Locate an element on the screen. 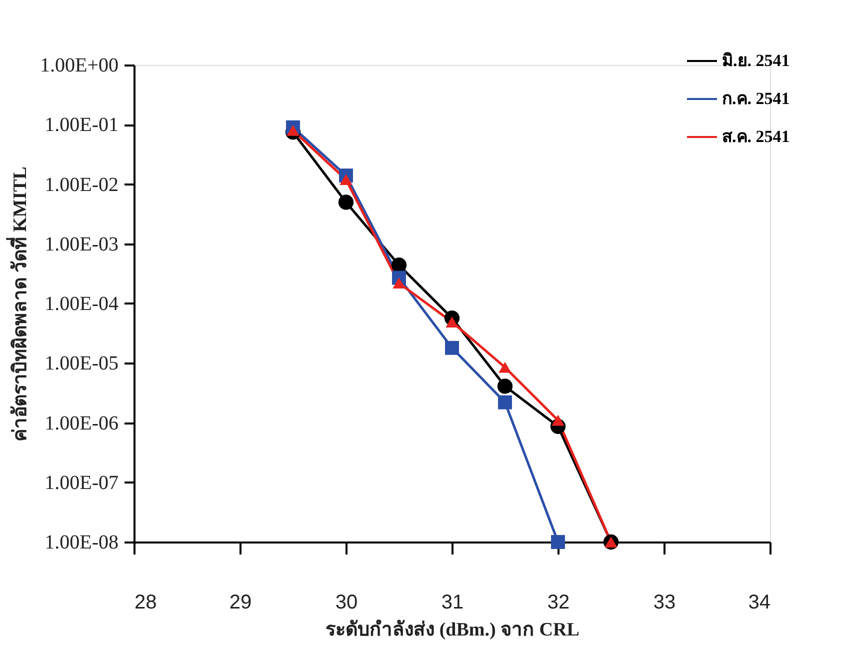 This screenshot has height=661, width=853. x-tick-label: 28 is located at coordinates (145, 603).